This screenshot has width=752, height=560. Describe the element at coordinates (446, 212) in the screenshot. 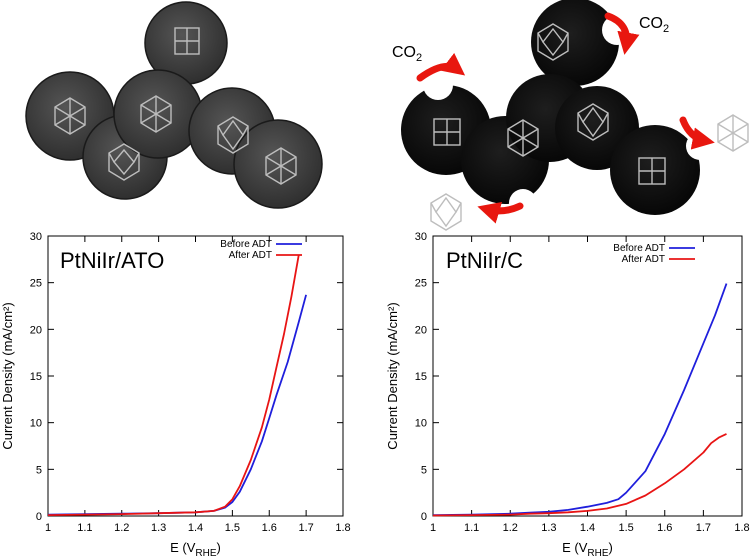

I see `detached-octahedron-icon` at that location.